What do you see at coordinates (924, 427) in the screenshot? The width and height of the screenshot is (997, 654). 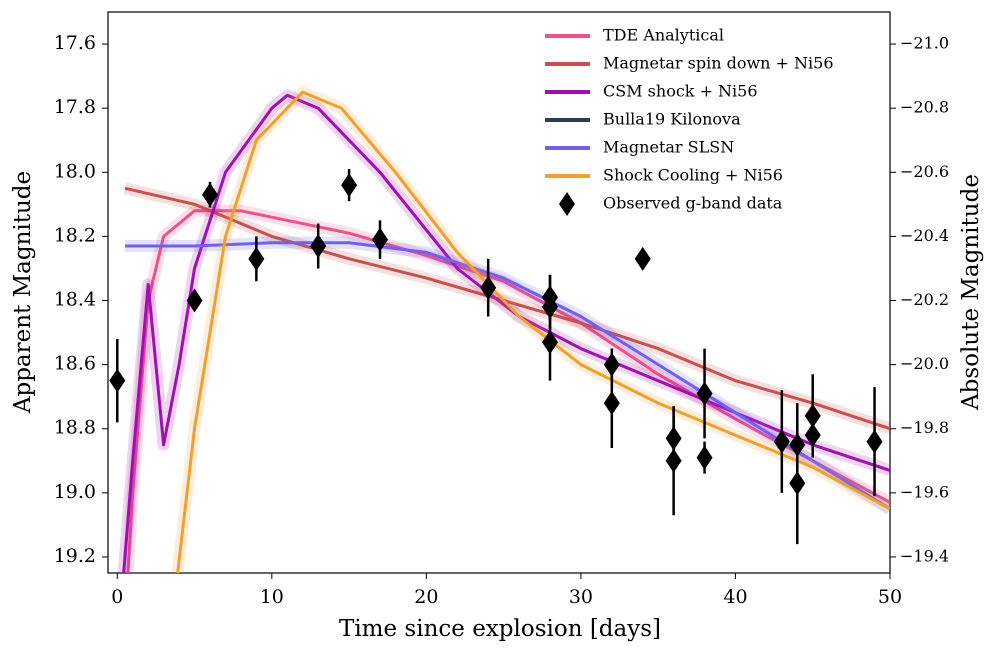 I see `y2-tick-label: −19.8` at bounding box center [924, 427].